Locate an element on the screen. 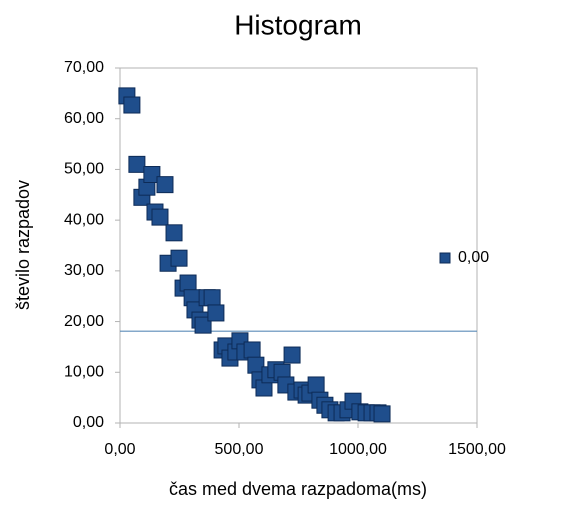  y-tick-label: 60,00 is located at coordinates (84, 118).